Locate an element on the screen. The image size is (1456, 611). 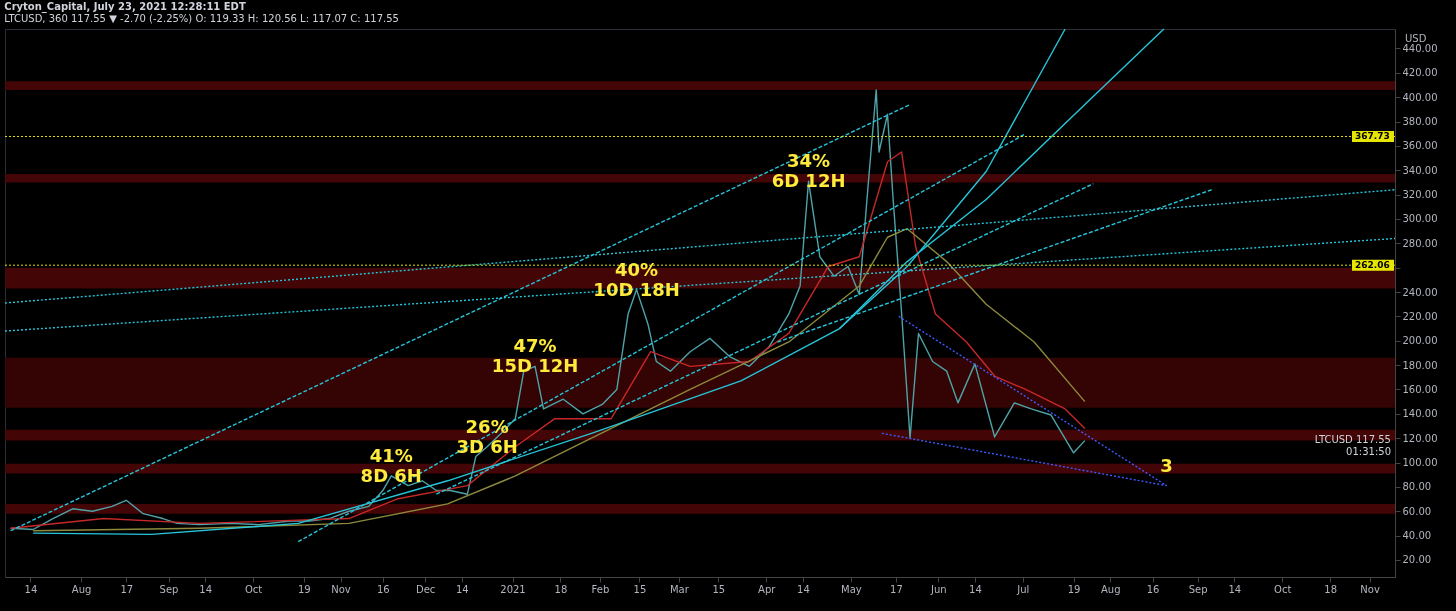
text: USD is located at coordinates (1416, 38).